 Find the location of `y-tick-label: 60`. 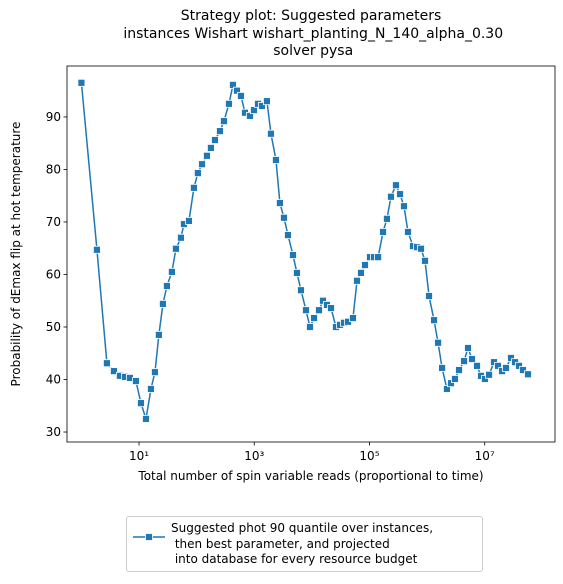

y-tick-label: 60 is located at coordinates (53, 274).